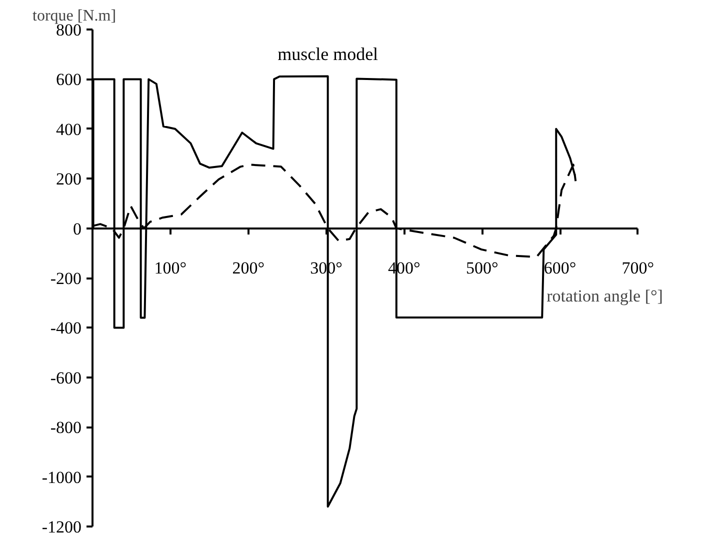 This screenshot has height=540, width=704. I want to click on y-tick-label: -1000, so click(62, 477).